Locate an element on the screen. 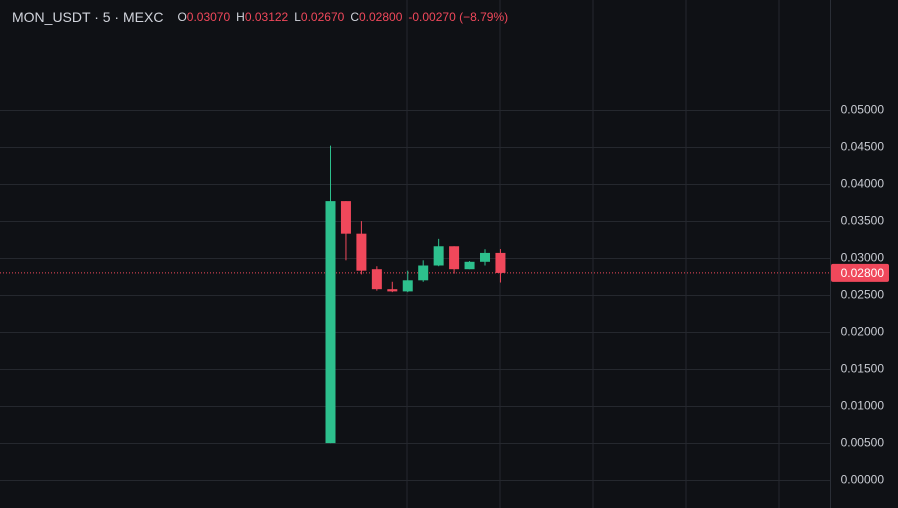  y-tick-label: 0.04000 is located at coordinates (863, 184).